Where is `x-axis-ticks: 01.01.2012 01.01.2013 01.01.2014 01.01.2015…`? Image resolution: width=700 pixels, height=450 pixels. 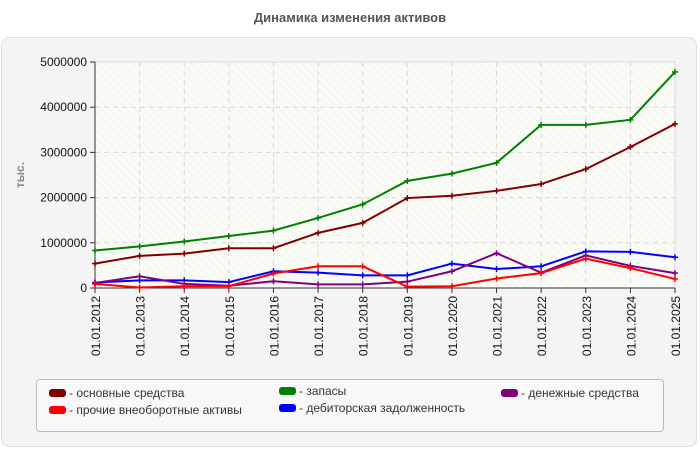
x-axis-ticks: 01.01.2012 01.01.2013 01.01.2014 01.01.2015… is located at coordinates (386, 322).